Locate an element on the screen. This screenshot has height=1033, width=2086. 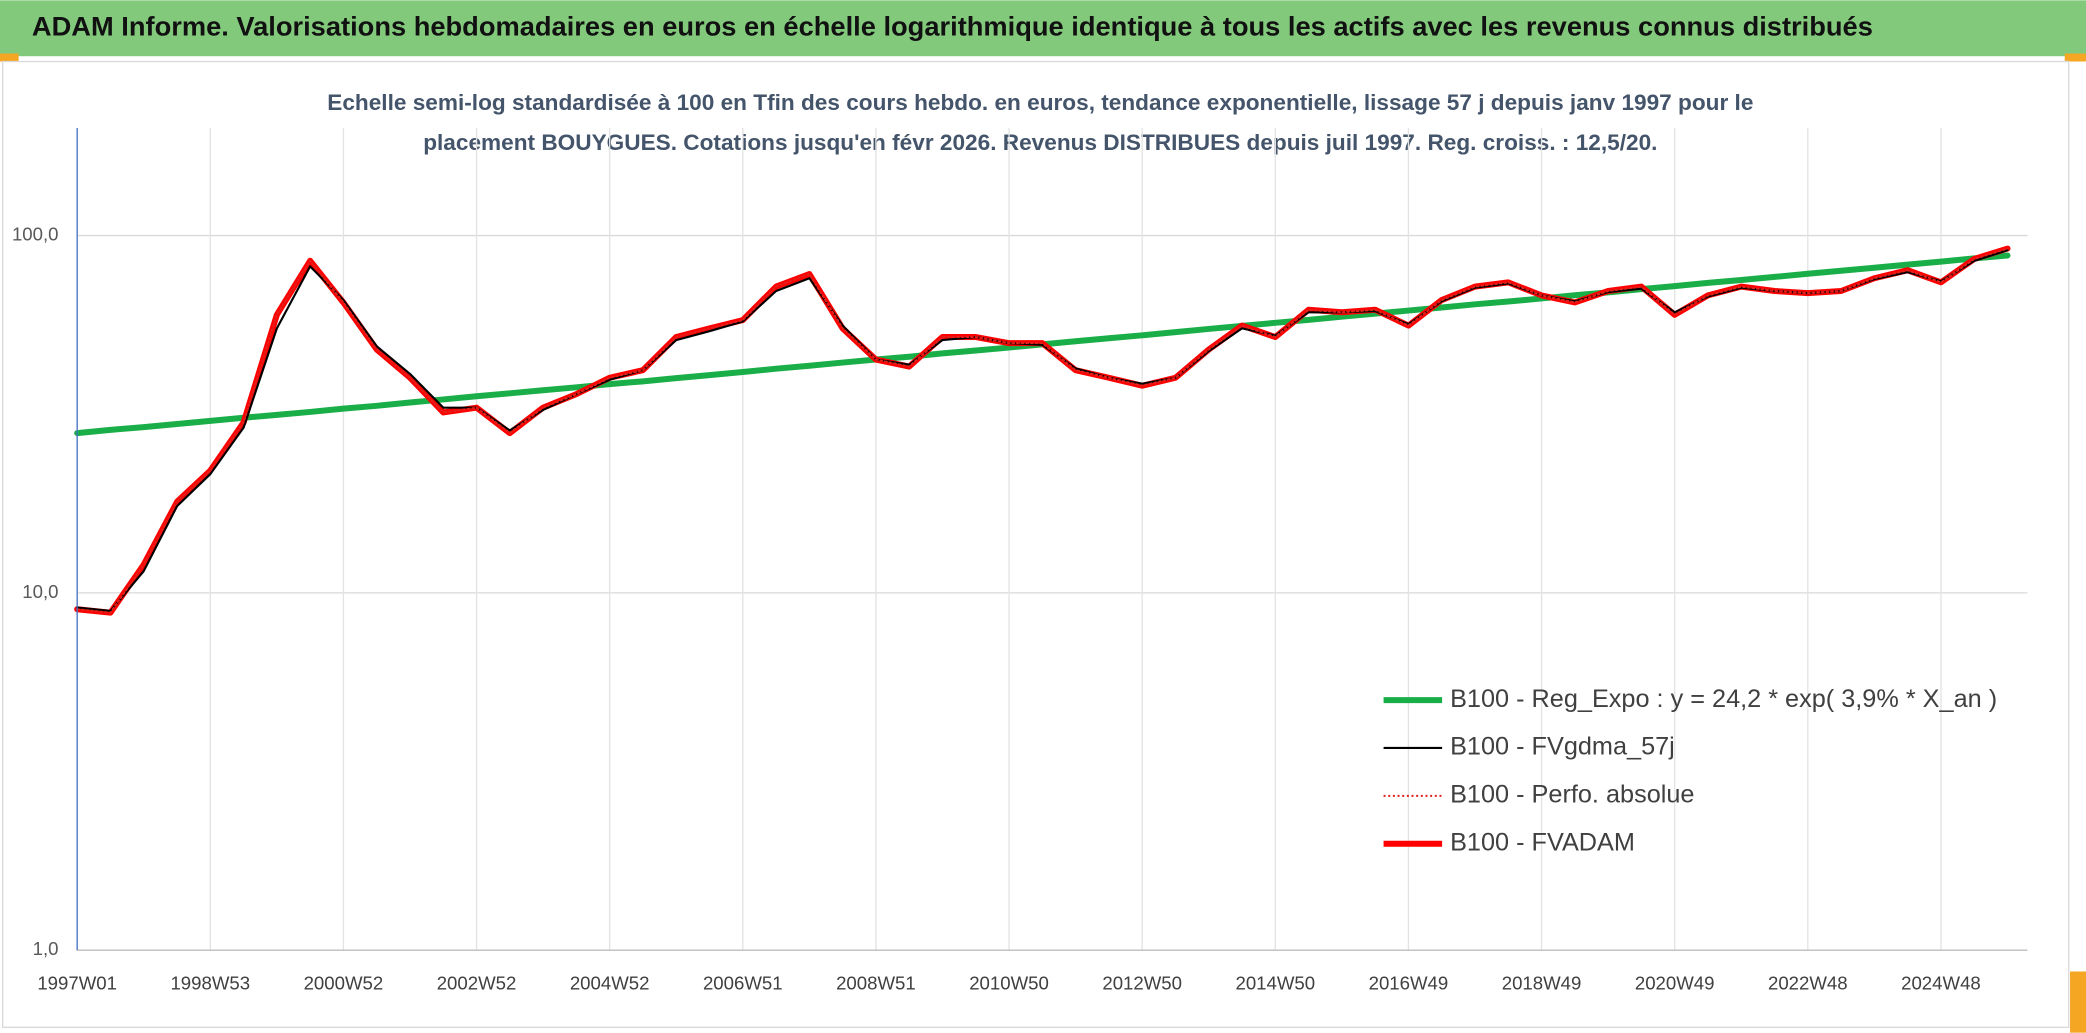
legend-label: B100 - FVADAM is located at coordinates (1542, 842).